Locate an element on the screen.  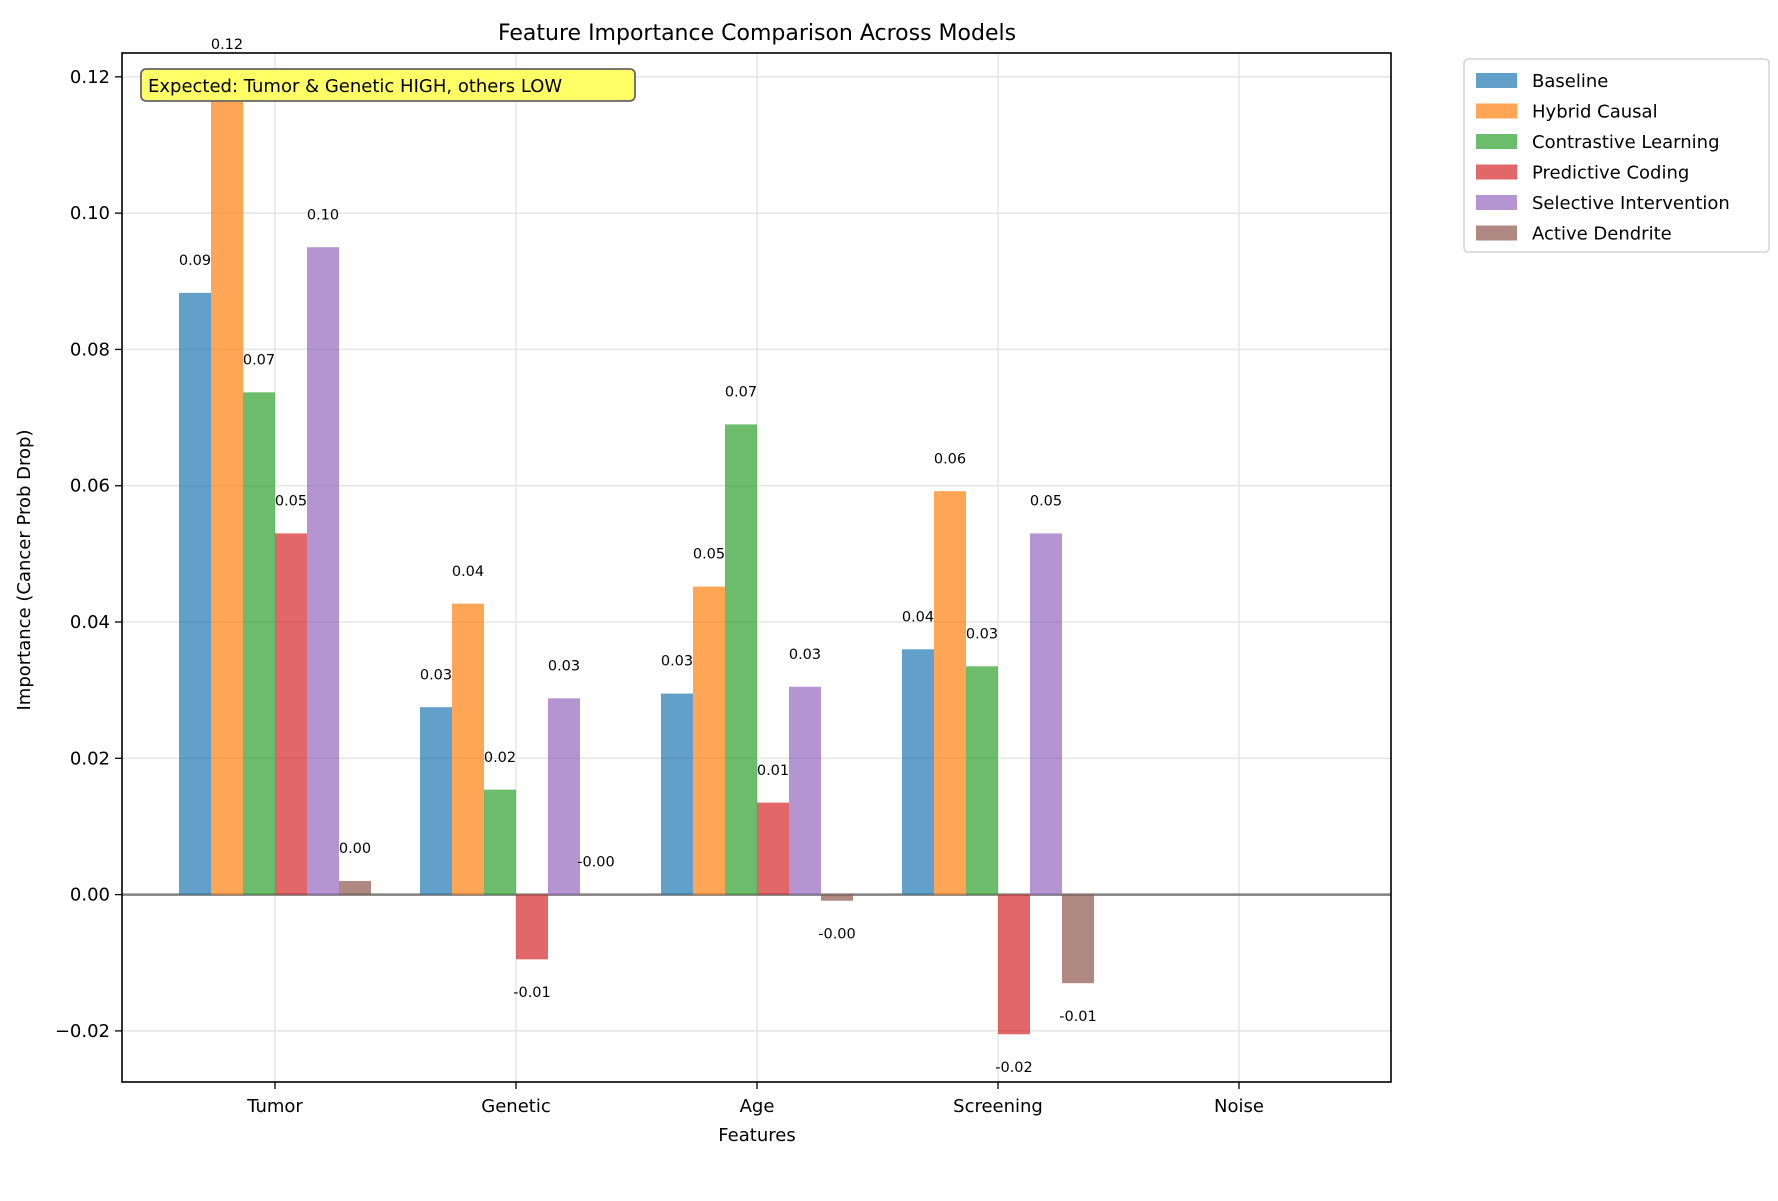
data-label: 0.00 is located at coordinates (355, 849).